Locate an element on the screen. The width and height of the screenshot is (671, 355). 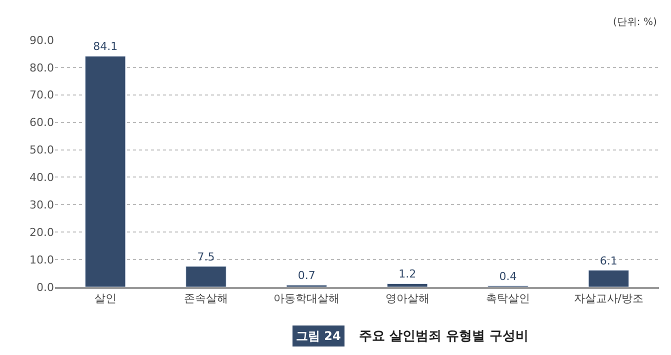
y-tick-label: 80.0 is located at coordinates (42, 67).